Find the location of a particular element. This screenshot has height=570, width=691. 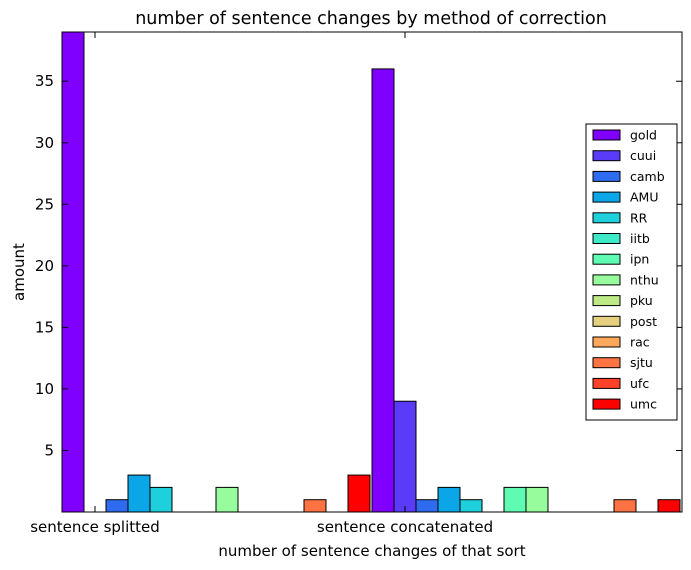

legend-swatch-pku is located at coordinates (606, 301).